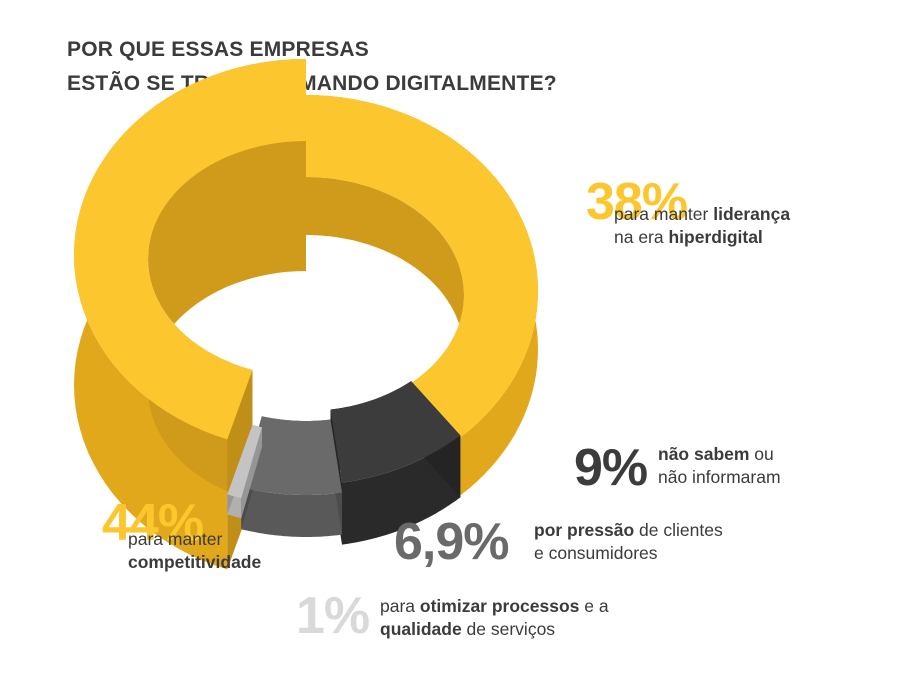 This screenshot has height=697, width=900. Describe the element at coordinates (761, 454) in the screenshot. I see `desc-naosabem-t1: ou` at that location.